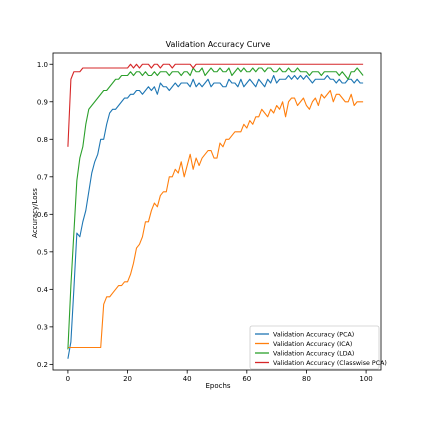  Describe the element at coordinates (246, 379) in the screenshot. I see `x-tick-label: 60` at that location.